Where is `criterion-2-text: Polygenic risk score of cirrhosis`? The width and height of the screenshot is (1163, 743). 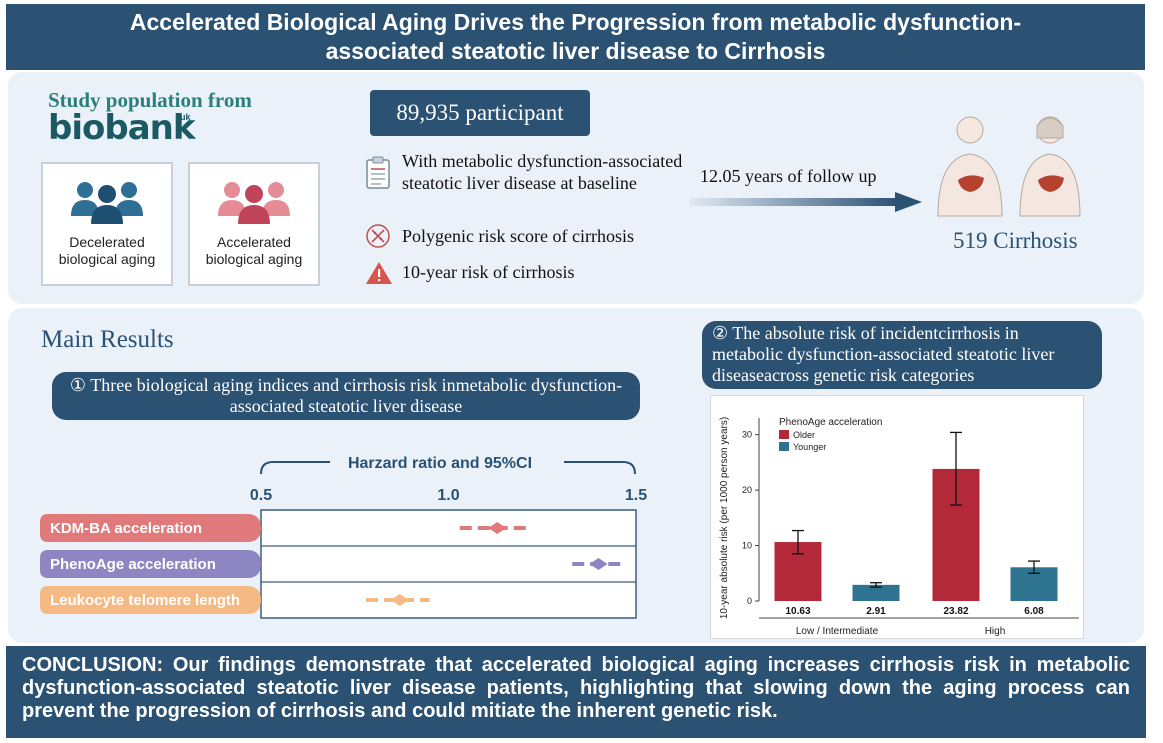
criterion-2-text: Polygenic risk score of cirrhosis is located at coordinates (518, 236).